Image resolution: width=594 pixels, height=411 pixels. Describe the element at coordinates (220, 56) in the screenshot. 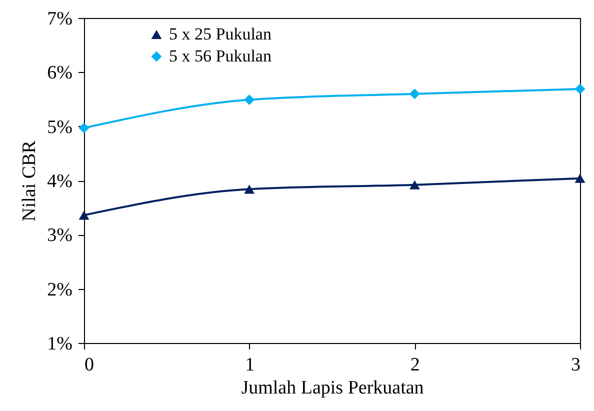

I see `legend-label: 5 x 56 Pukulan` at that location.